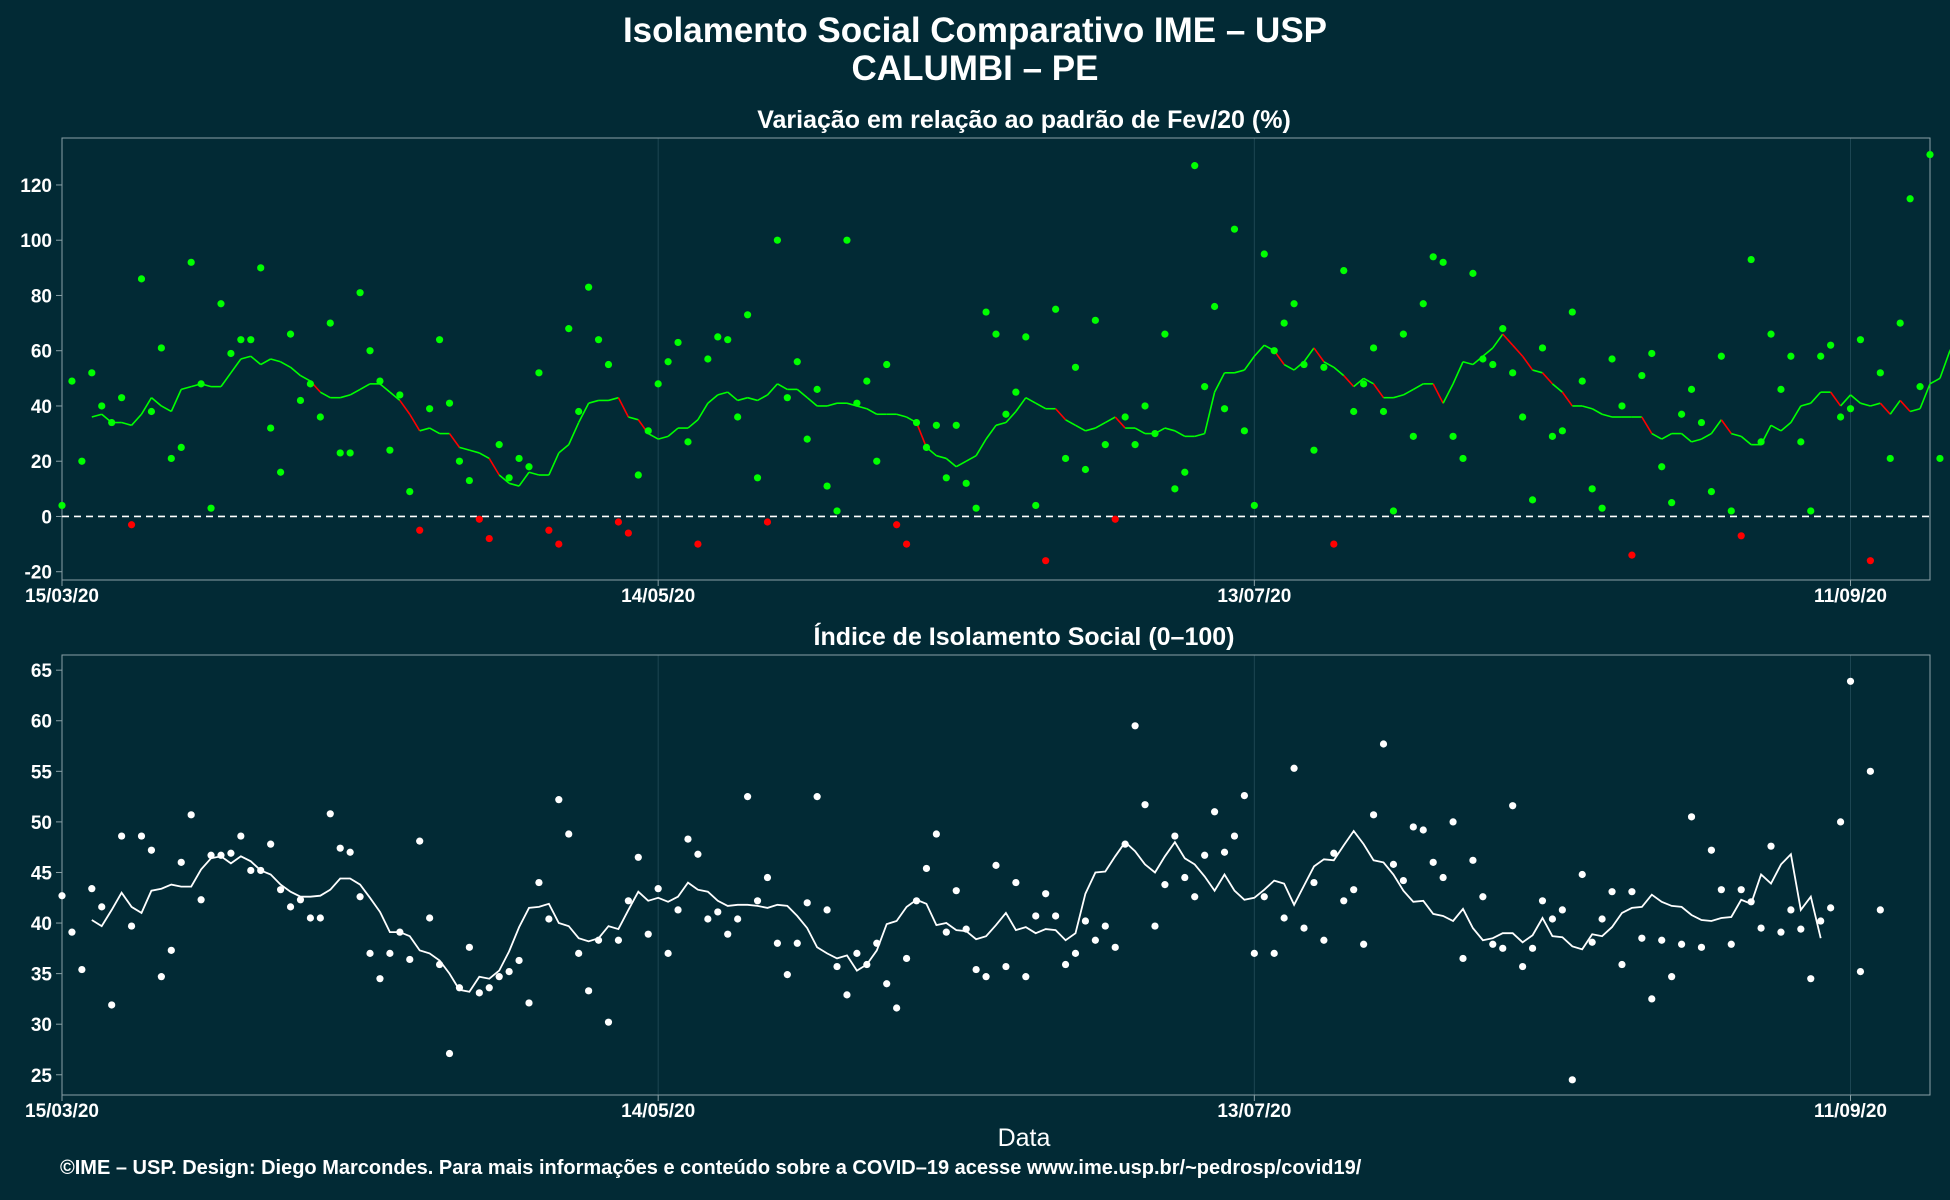 The image size is (1950, 1200). What do you see at coordinates (36, 241) in the screenshot?
I see `y-tick-label: 100` at bounding box center [36, 241].